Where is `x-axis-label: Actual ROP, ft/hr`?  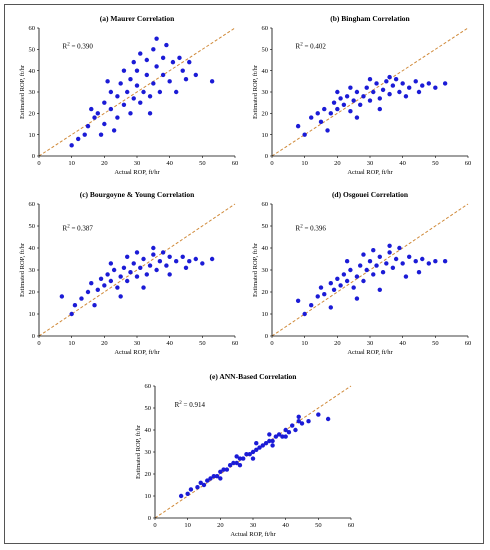 x-axis-label: Actual ROP, ft/hr is located at coordinates (370, 352).